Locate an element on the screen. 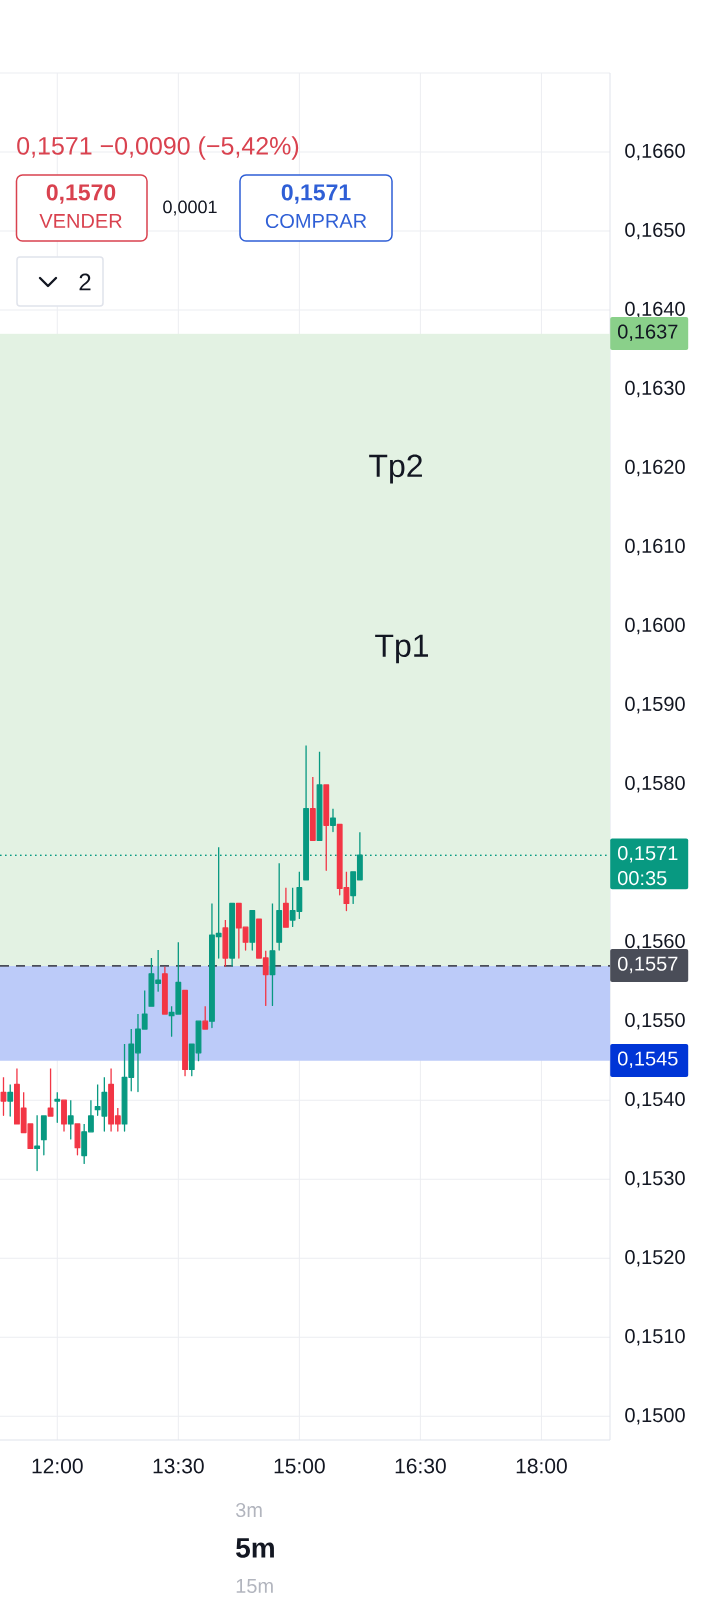  annotation: COMPRAR is located at coordinates (316, 221).